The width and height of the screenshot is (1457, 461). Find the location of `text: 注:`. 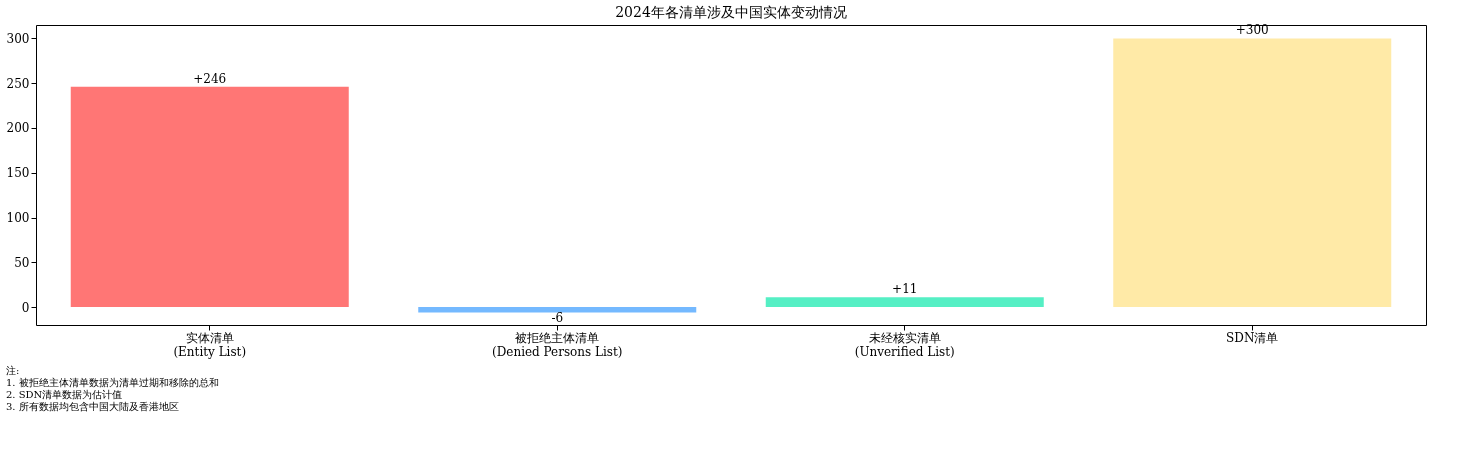

text: 注: is located at coordinates (13, 370).